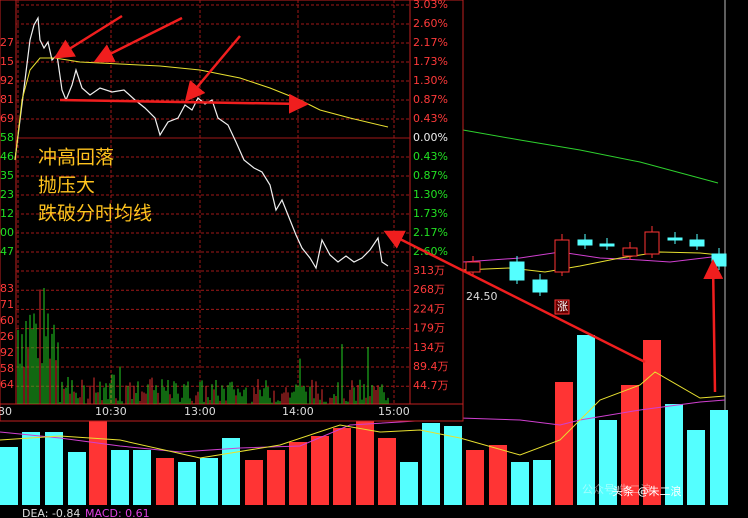 Image resolution: width=748 pixels, height=518 pixels. What do you see at coordinates (394, 411) in the screenshot?
I see `time-label: 15:00` at bounding box center [394, 411].